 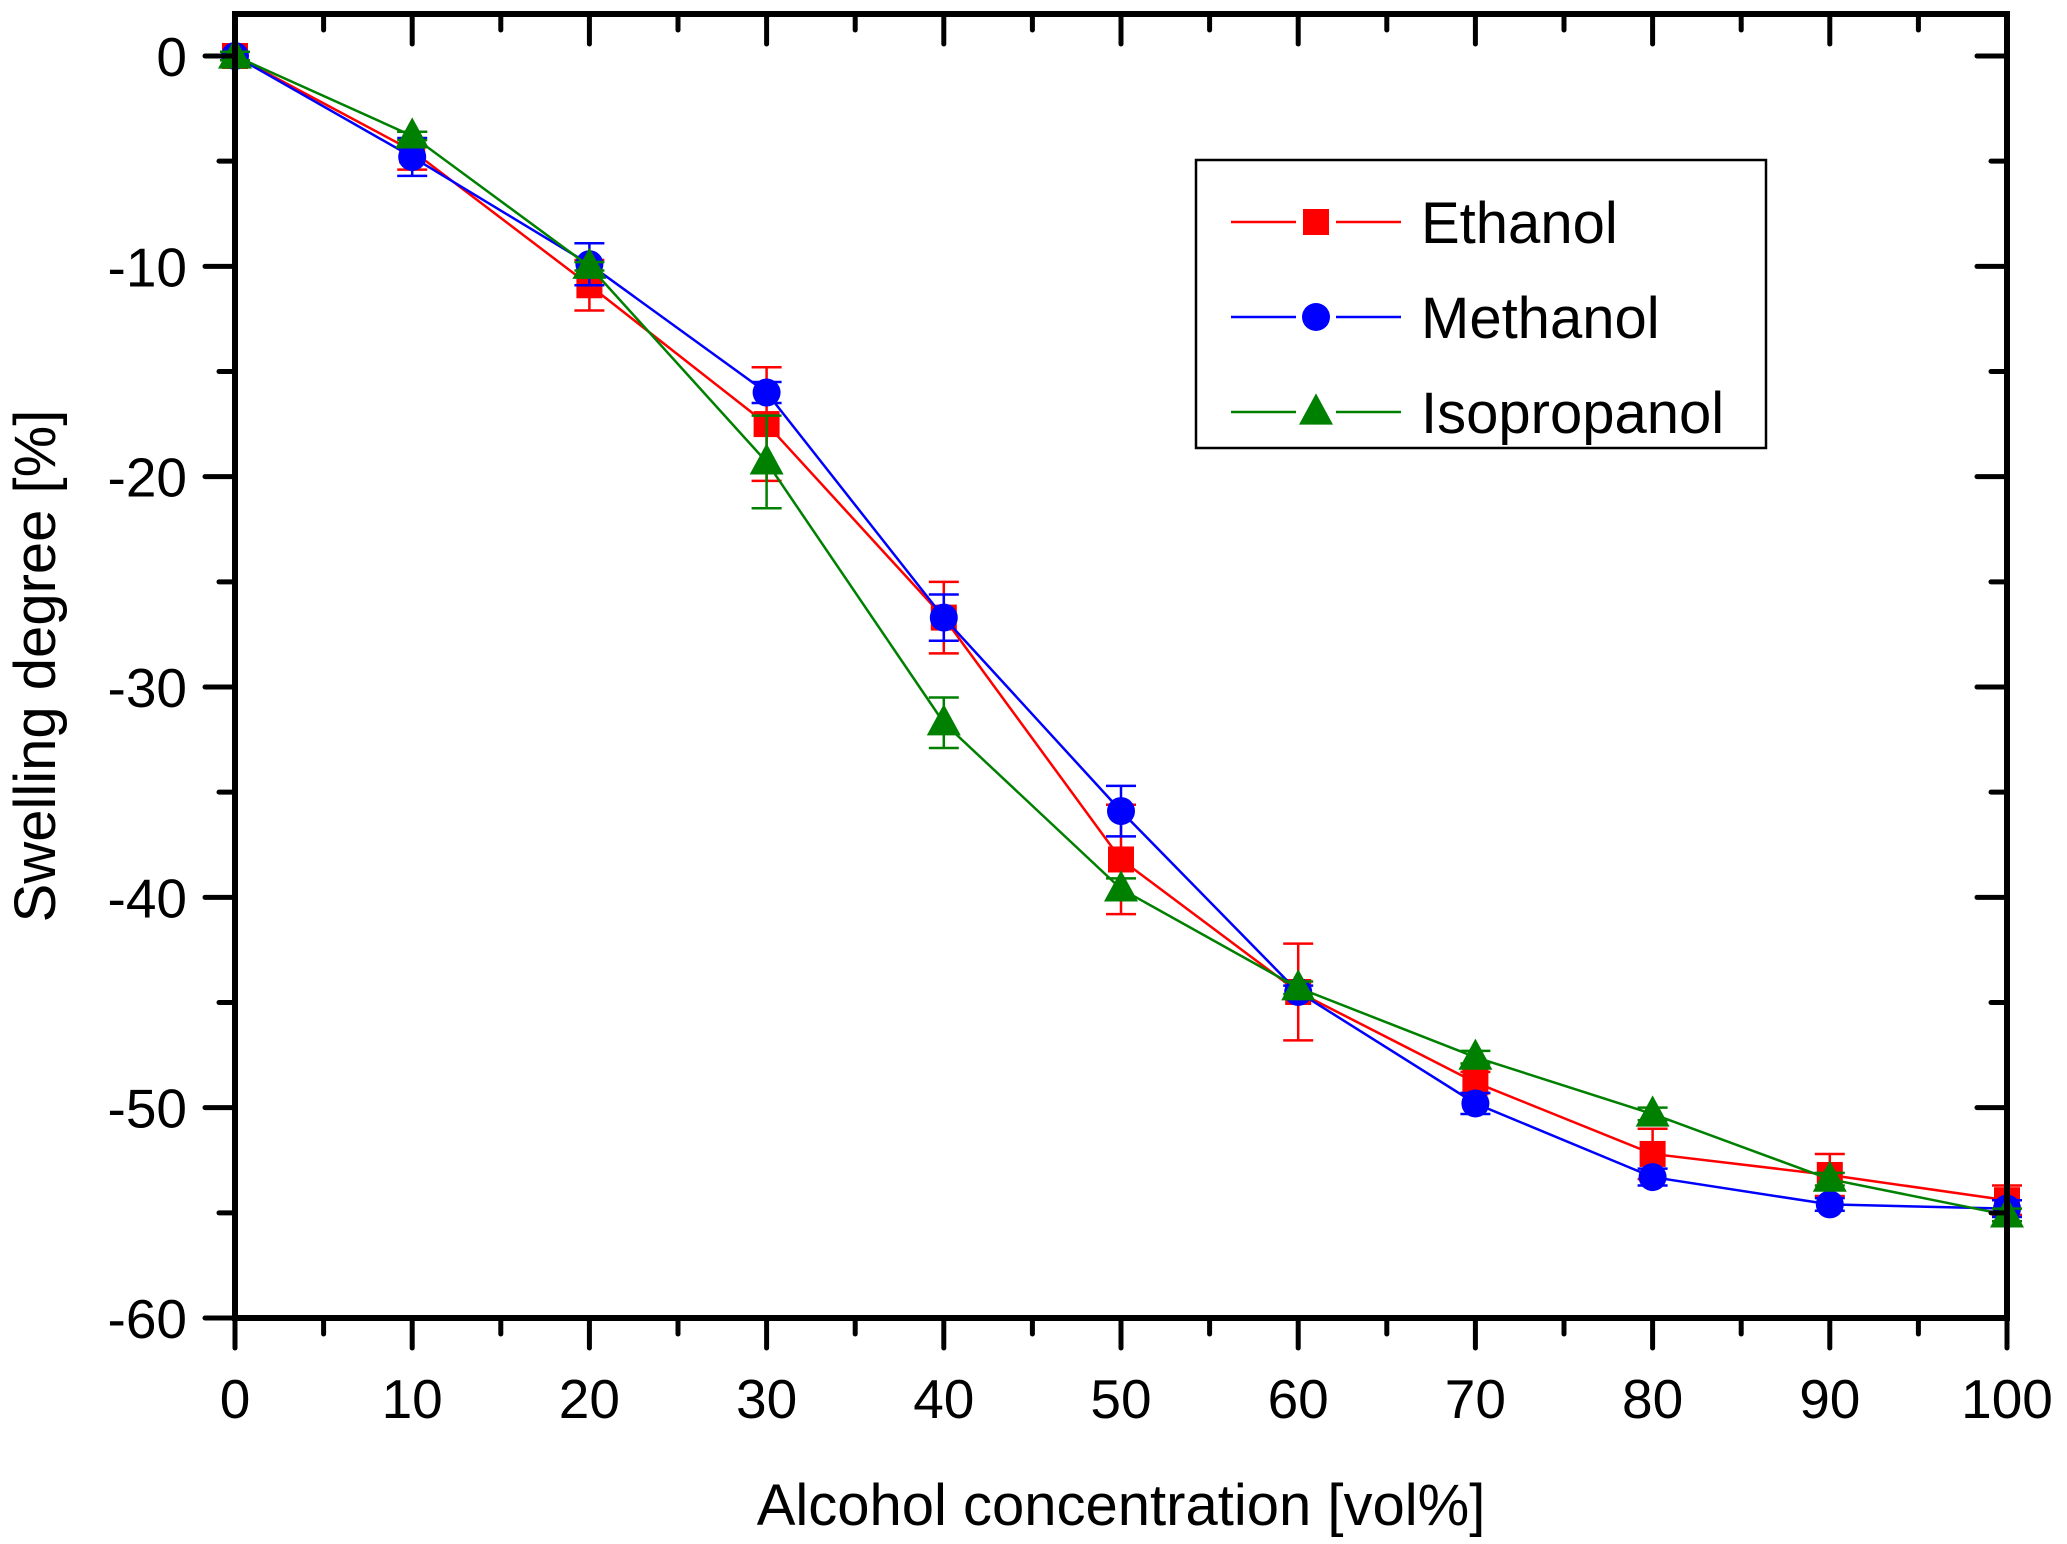 I want to click on legend-label: Ethanol, so click(x=1519, y=223).